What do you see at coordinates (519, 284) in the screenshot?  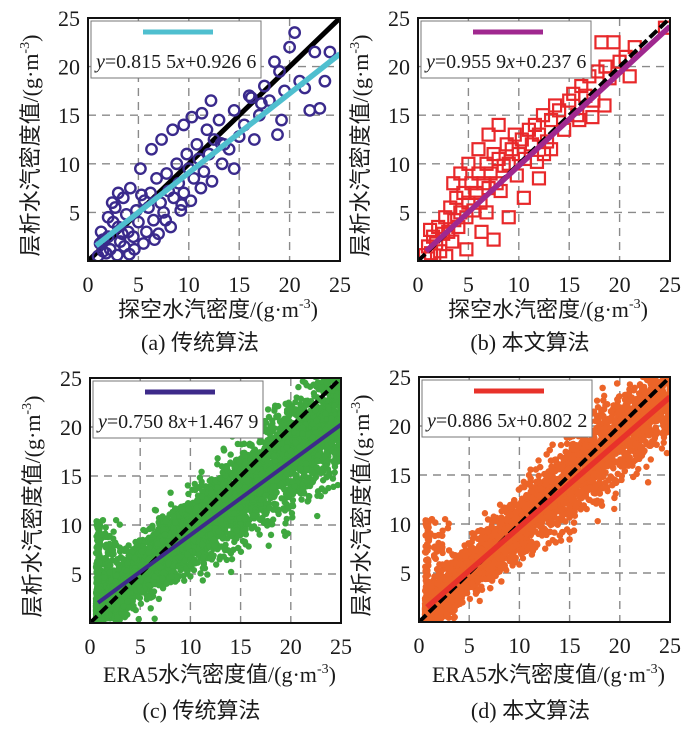 I see `x-tick-label: 10` at bounding box center [519, 284].